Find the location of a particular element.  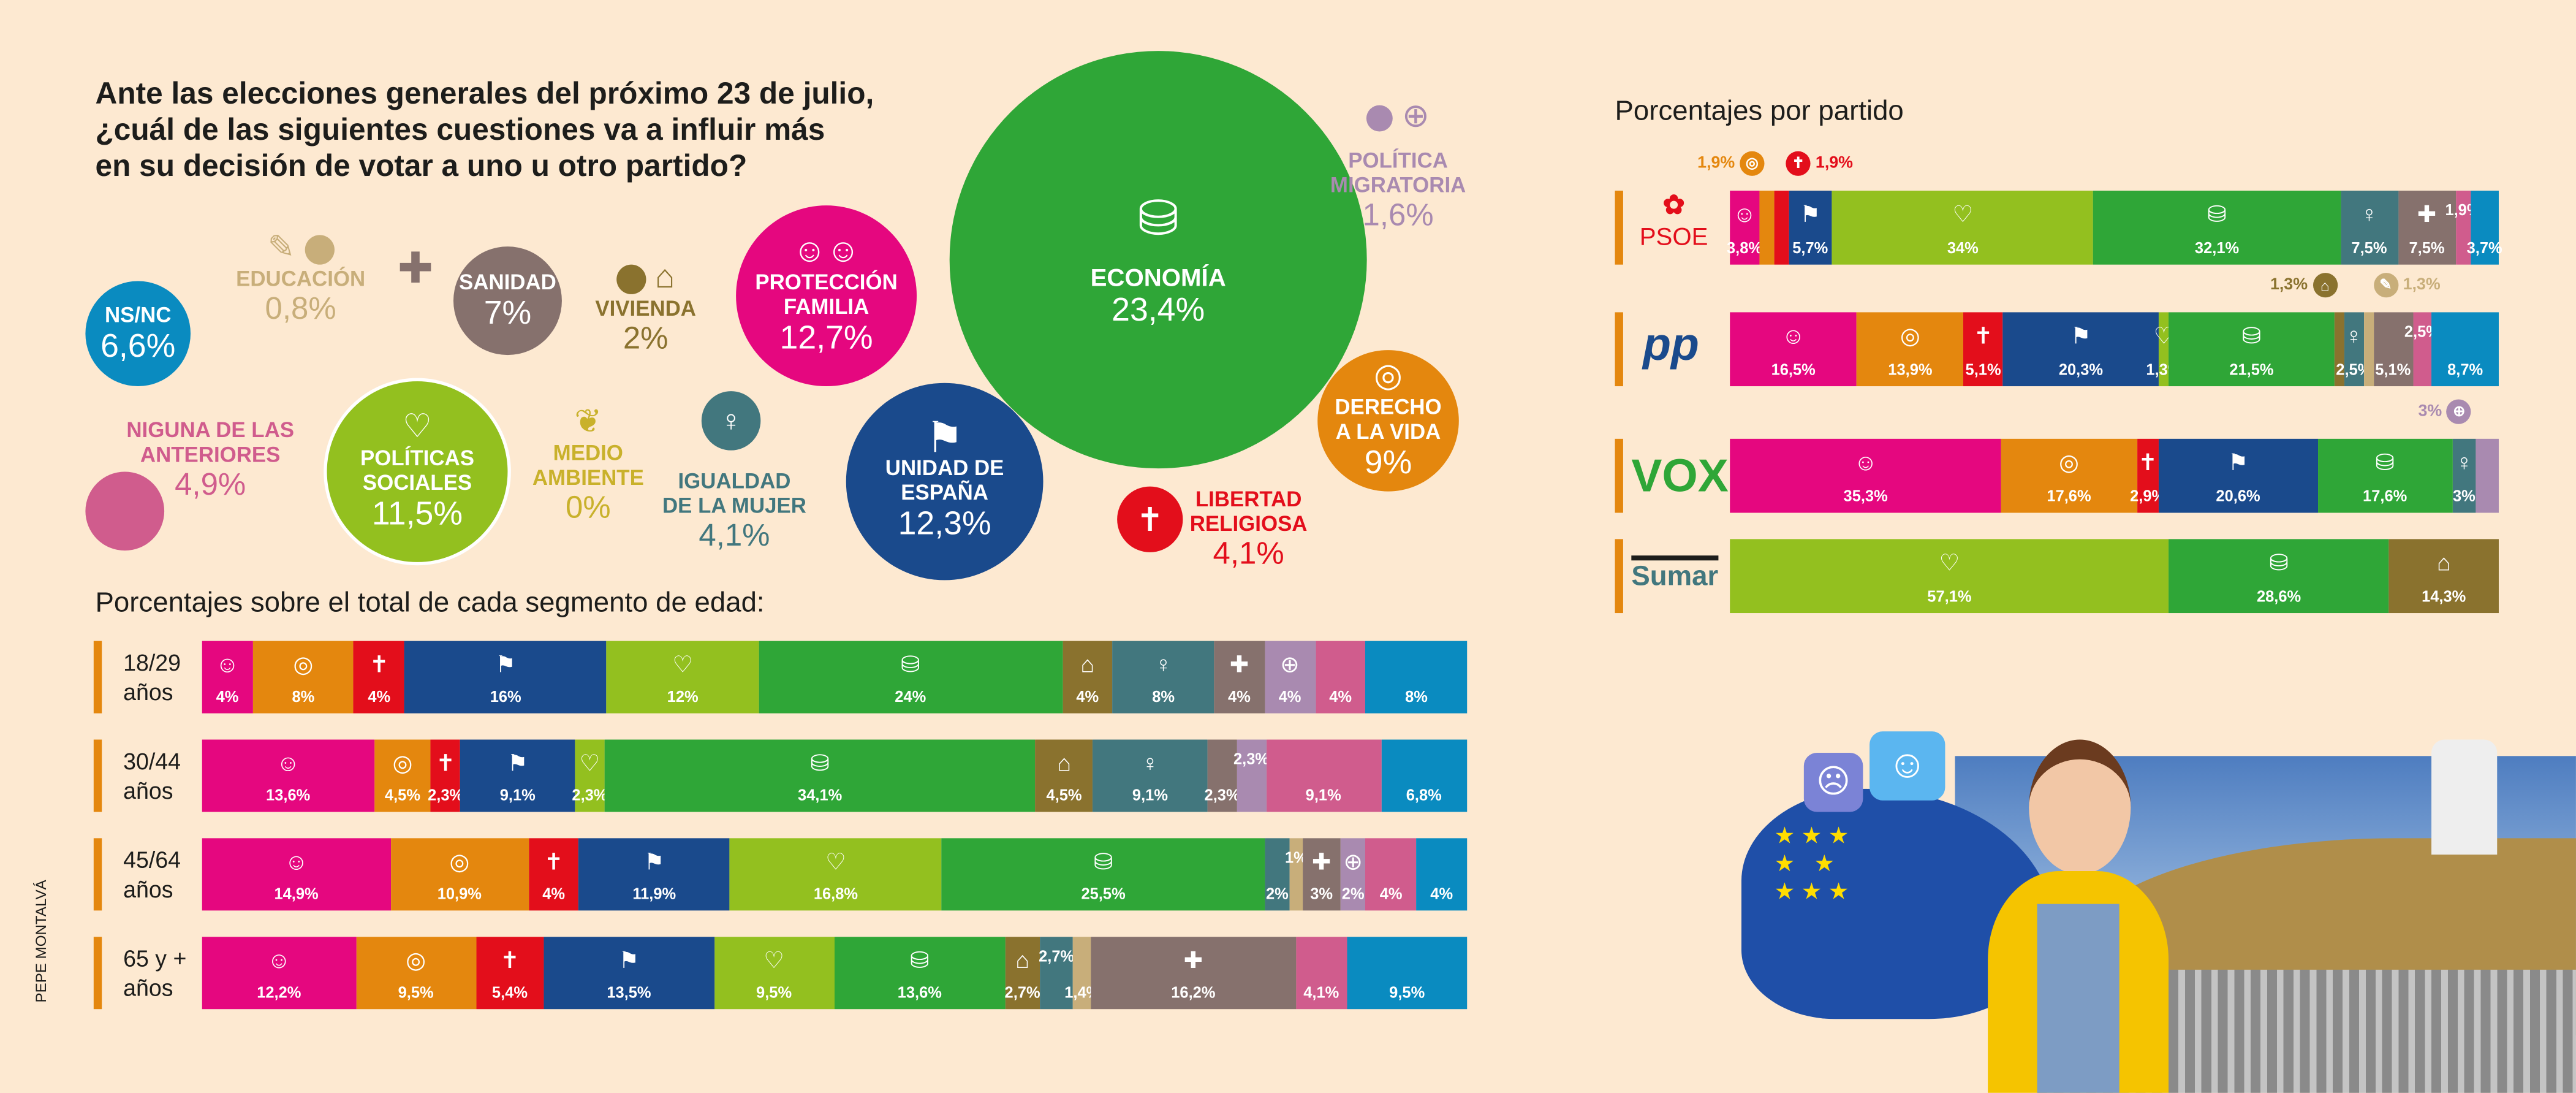

bar-segment-unidad: ⚑ 9,1% is located at coordinates (517, 775).